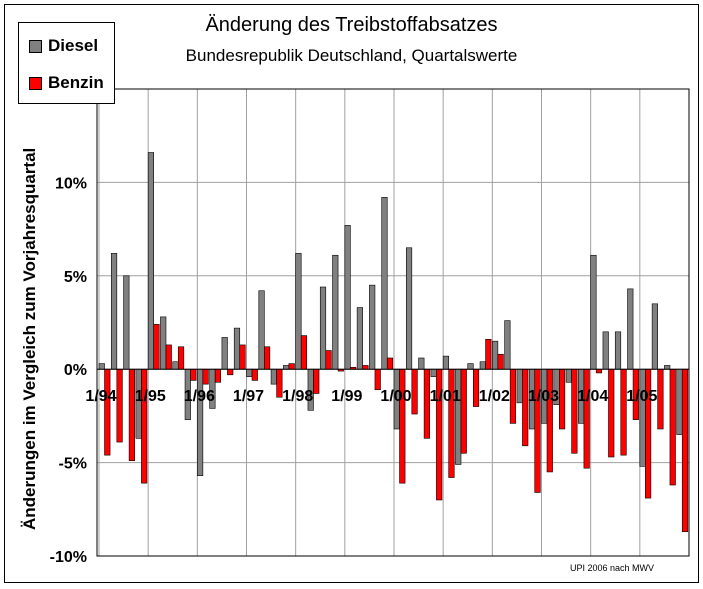  I want to click on y-tick-label: 5%, so click(75, 277).